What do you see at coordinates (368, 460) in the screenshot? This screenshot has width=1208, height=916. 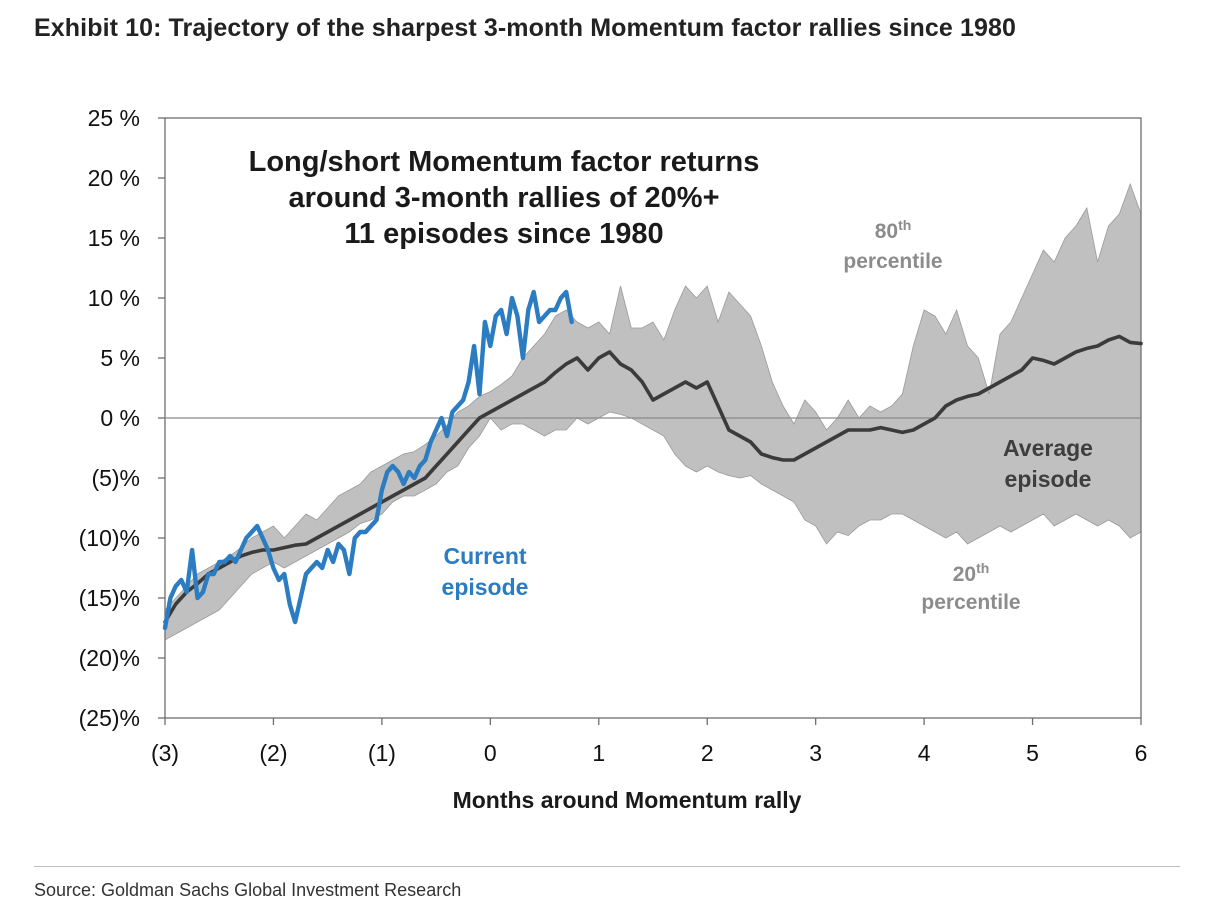 I see `current-episode-line` at bounding box center [368, 460].